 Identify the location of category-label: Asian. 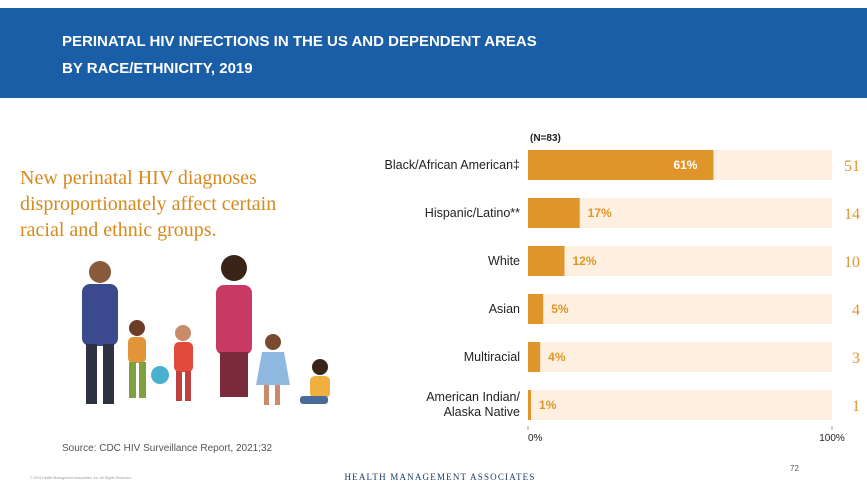
(504, 308).